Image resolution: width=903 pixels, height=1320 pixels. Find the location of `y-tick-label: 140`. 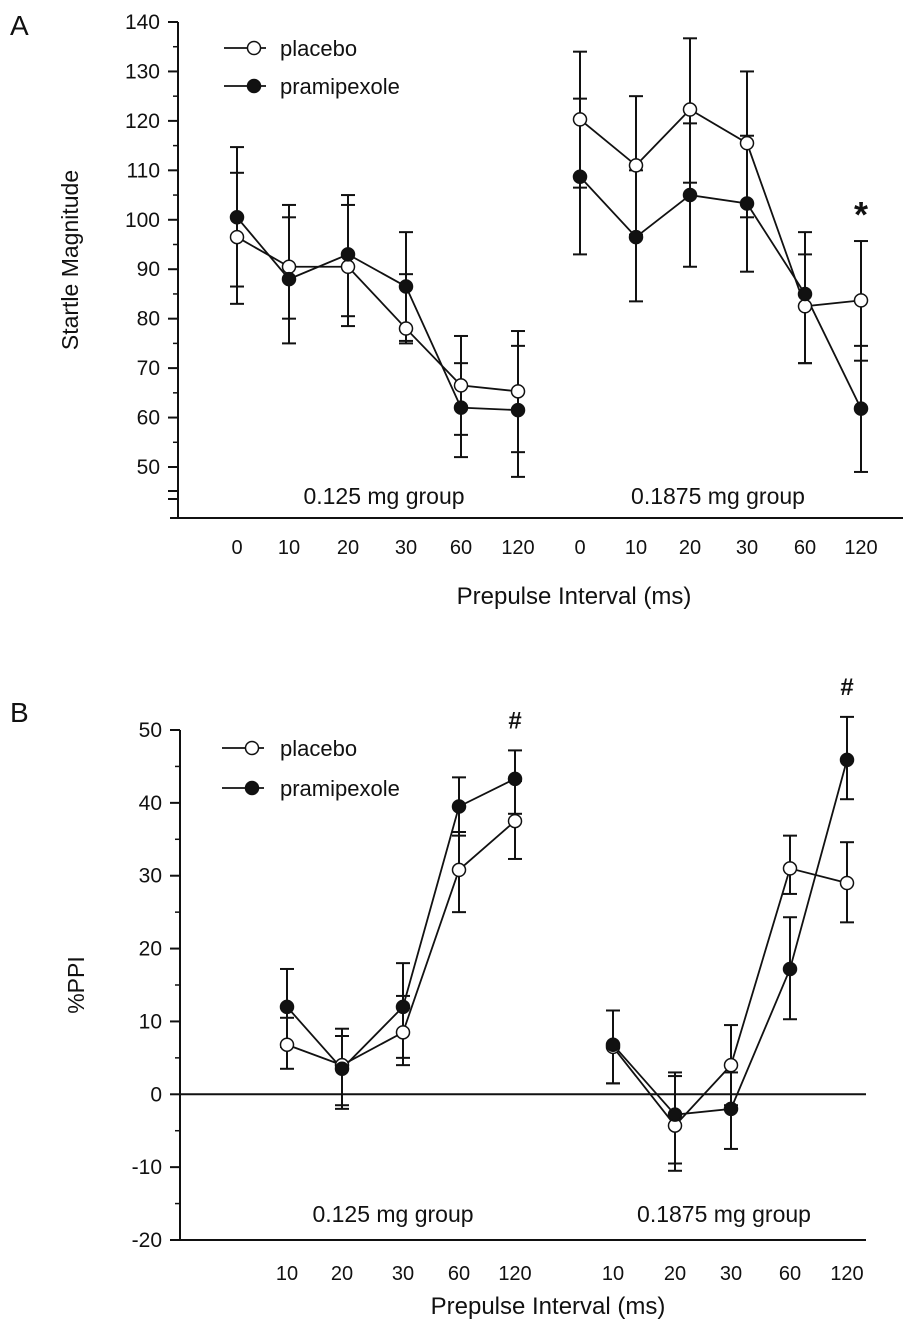

y-tick-label: 140 is located at coordinates (142, 22).